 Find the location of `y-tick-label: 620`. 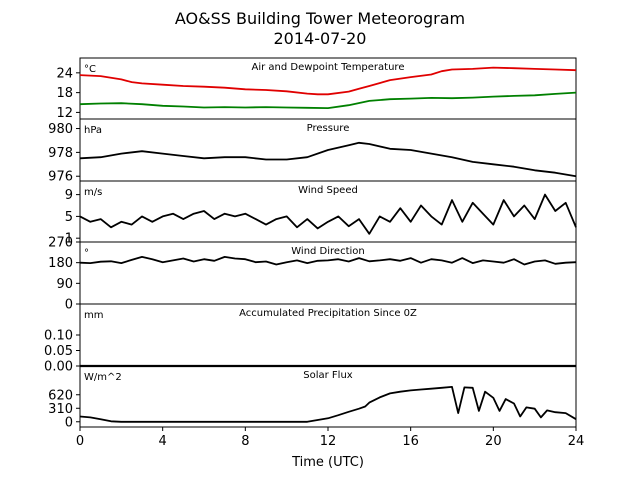

y-tick-label: 620 is located at coordinates (60, 395).